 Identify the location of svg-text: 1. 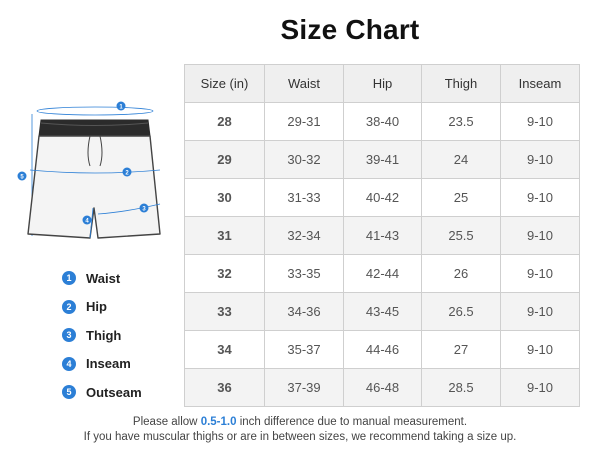
(121, 108).